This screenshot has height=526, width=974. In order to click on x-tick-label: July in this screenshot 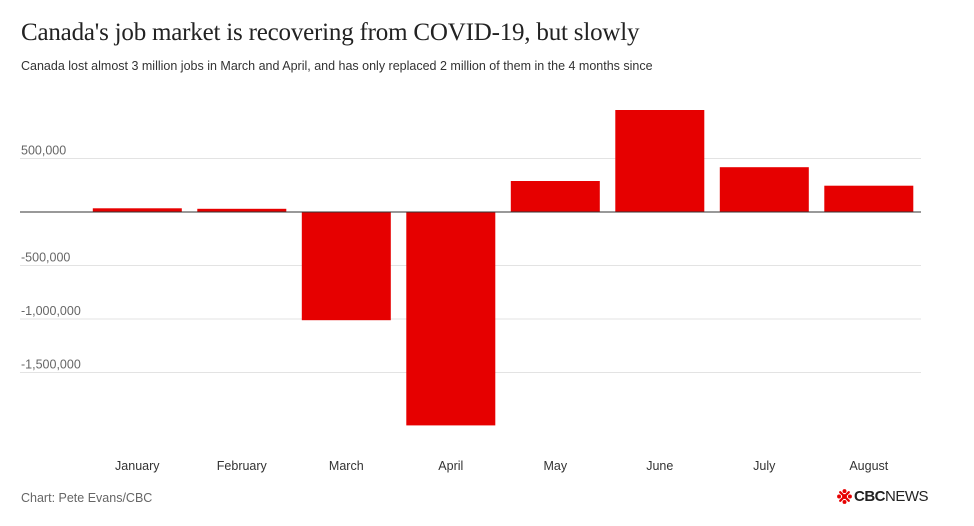, I will do `click(764, 466)`.